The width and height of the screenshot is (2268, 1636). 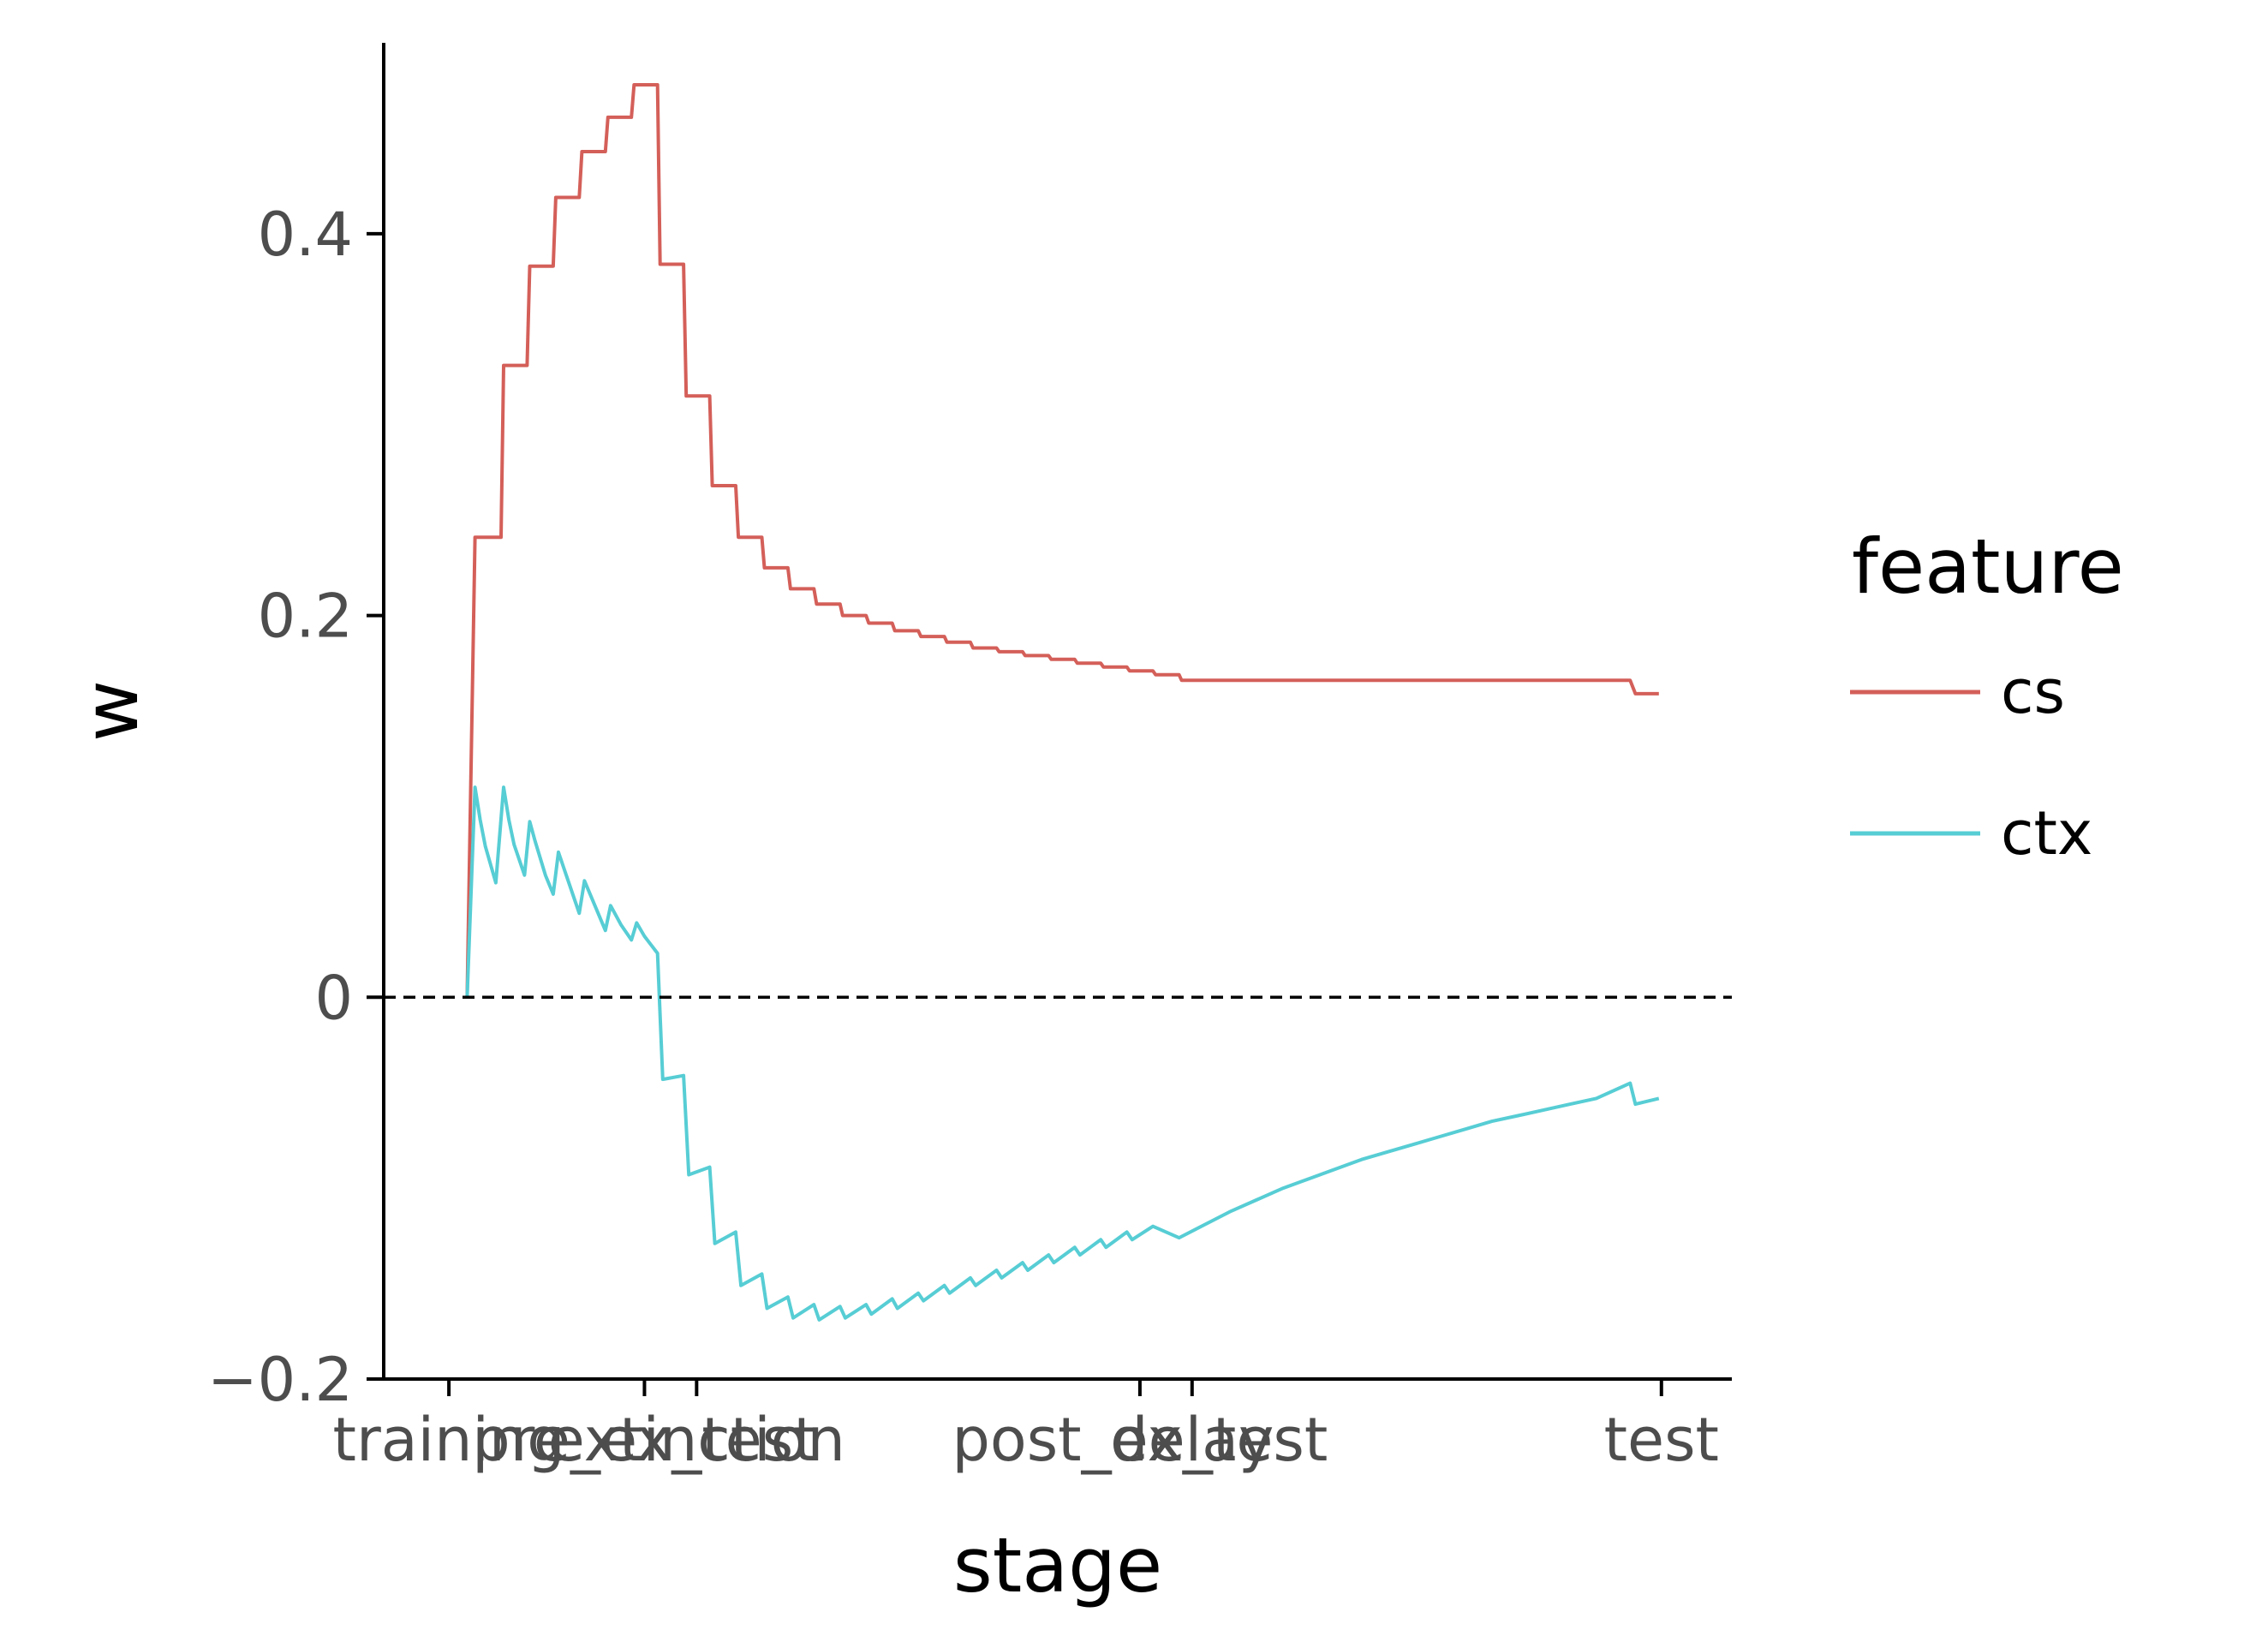 What do you see at coordinates (1192, 1440) in the screenshot?
I see `x-tick-label: delay` at bounding box center [1192, 1440].